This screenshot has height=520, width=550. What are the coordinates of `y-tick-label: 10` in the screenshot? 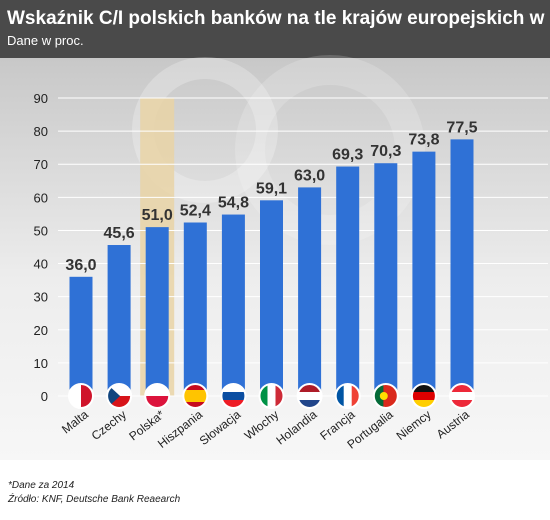 It's located at (41, 363).